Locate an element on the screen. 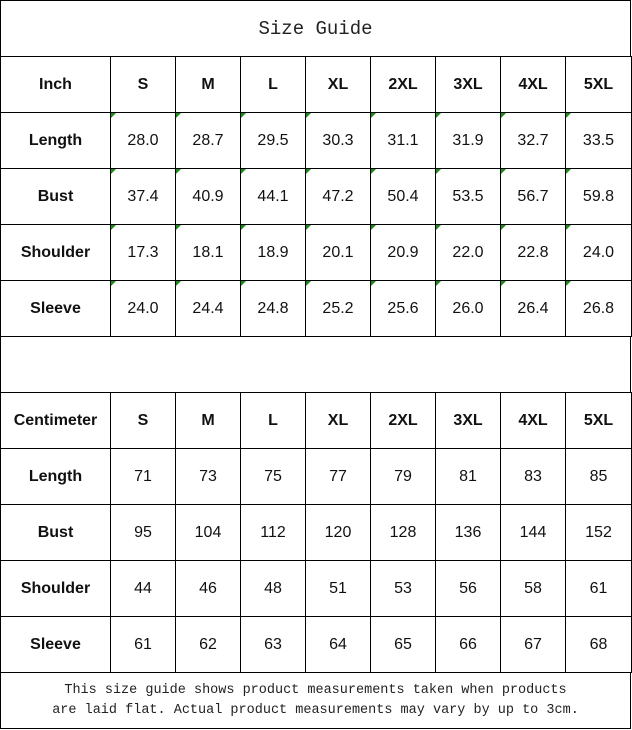 Image resolution: width=632 pixels, height=730 pixels. measurement-value: 83 is located at coordinates (533, 476).